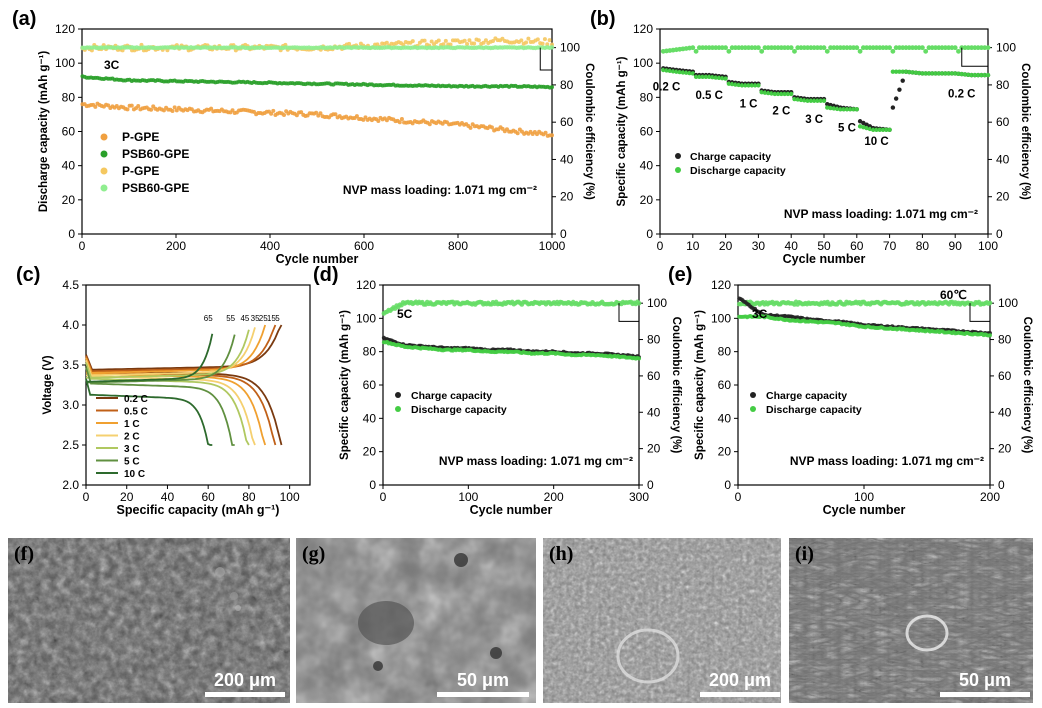  I want to click on panel-label: (e), so click(680, 275).